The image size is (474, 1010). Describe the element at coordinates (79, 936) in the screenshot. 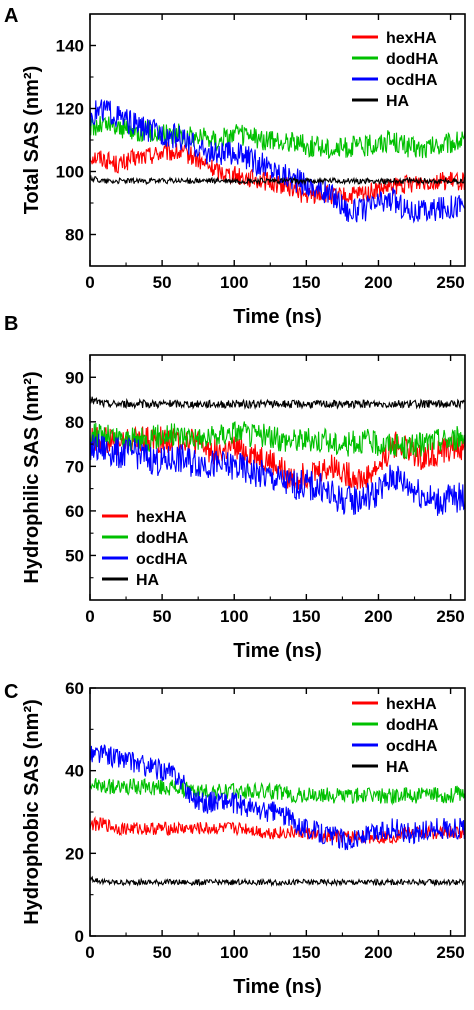

I see `y-tick-label: 0` at that location.